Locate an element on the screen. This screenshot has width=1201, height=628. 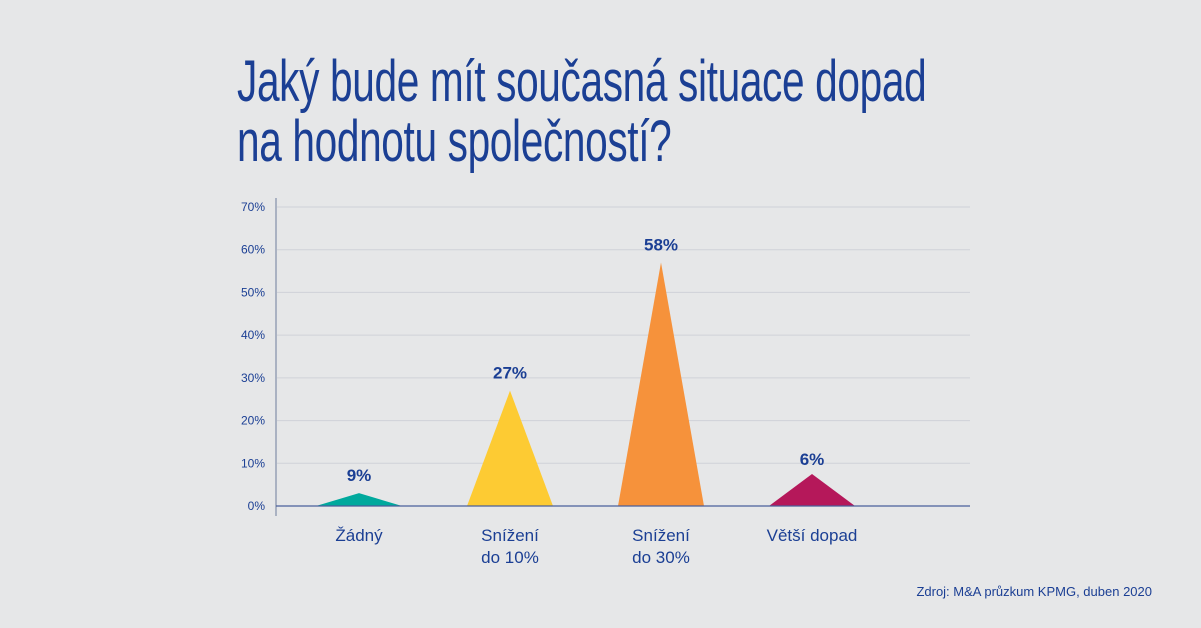
y-tick-label: 40% is located at coordinates (253, 335).